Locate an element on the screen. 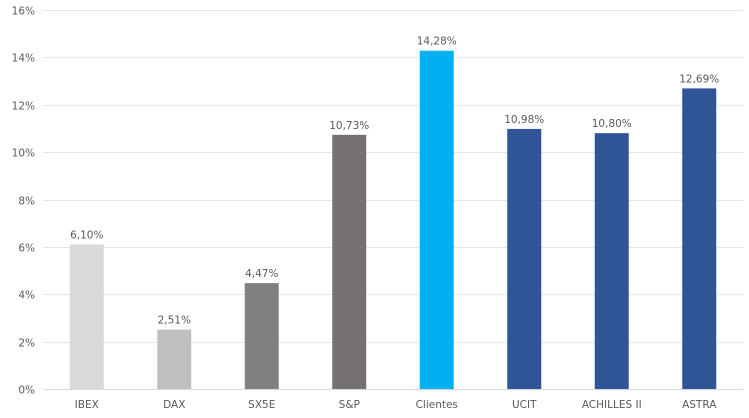  bar-s-p is located at coordinates (349, 261).